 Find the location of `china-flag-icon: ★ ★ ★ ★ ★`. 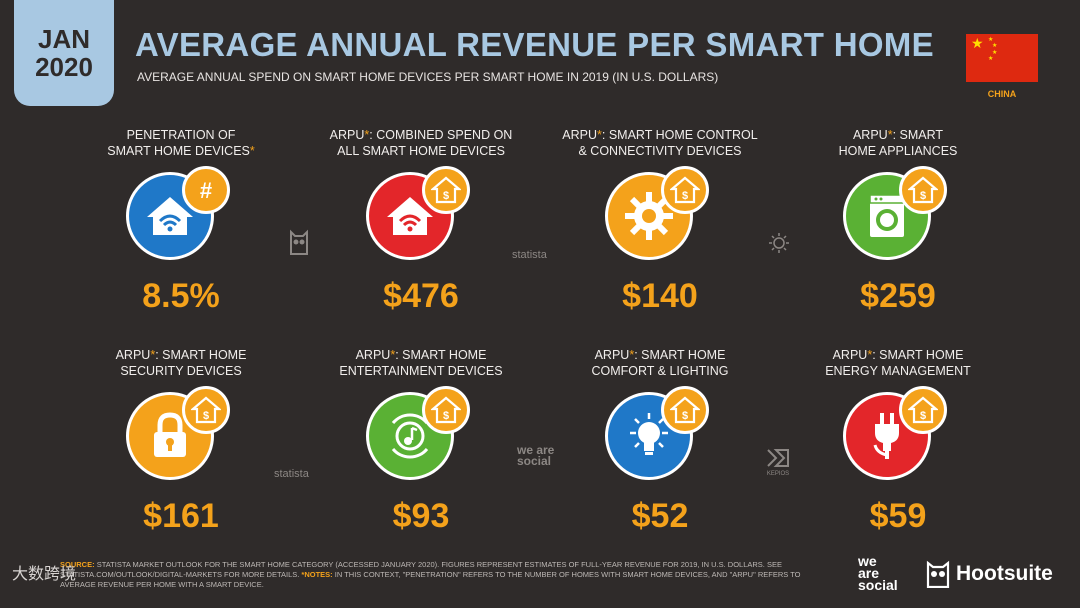

china-flag-icon: ★ ★ ★ ★ ★ is located at coordinates (1002, 58).